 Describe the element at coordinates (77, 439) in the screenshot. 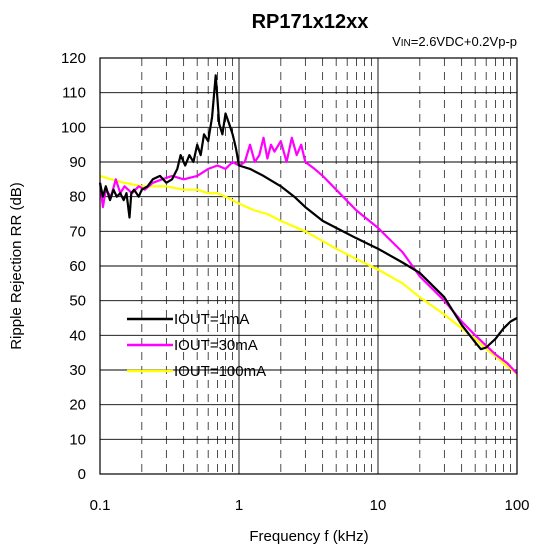

I see `y-tick-label: 10` at that location.